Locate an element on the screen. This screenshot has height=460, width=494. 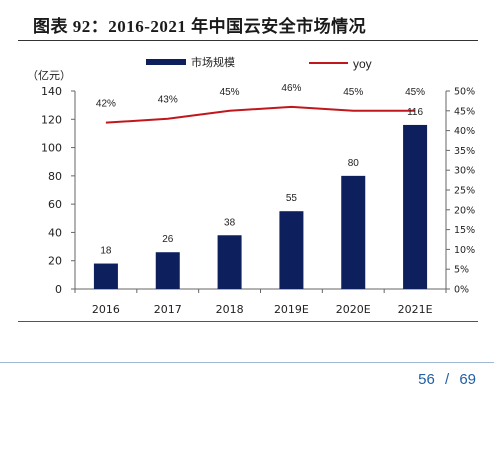
yoy-value-label: 43% is located at coordinates (168, 100).